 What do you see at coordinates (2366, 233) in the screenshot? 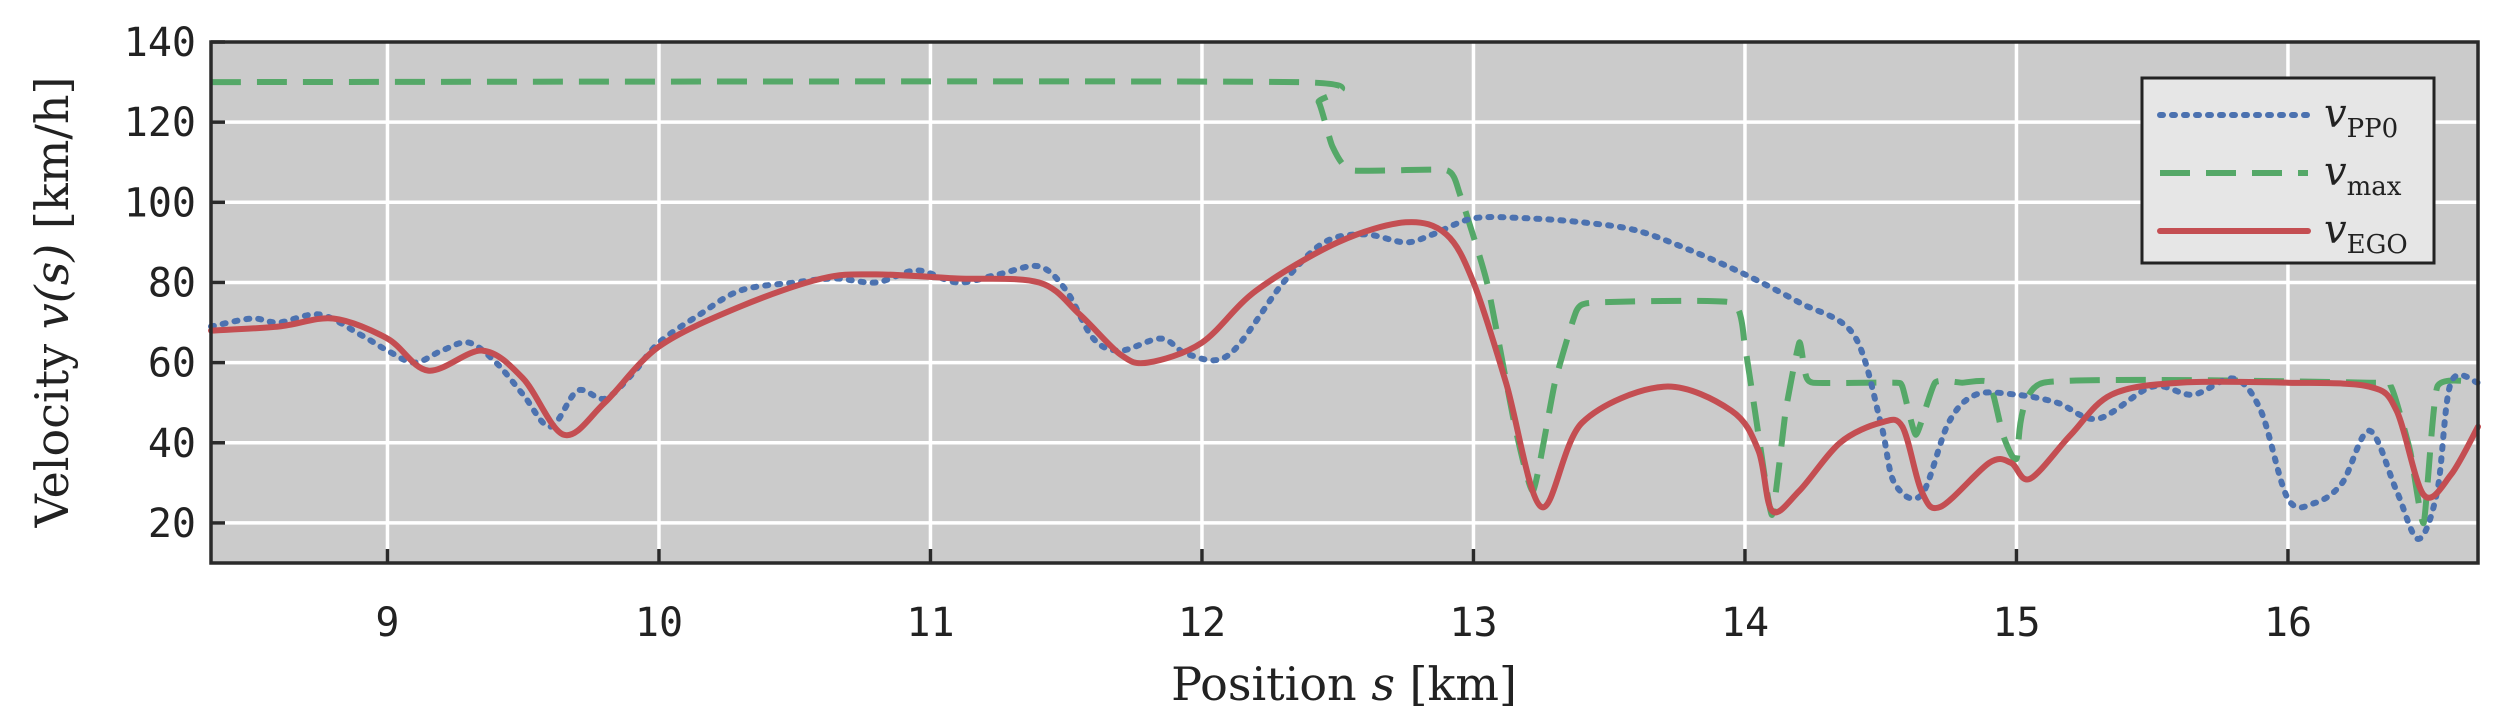
I see `legend-label-ego: vEGO` at bounding box center [2366, 233].